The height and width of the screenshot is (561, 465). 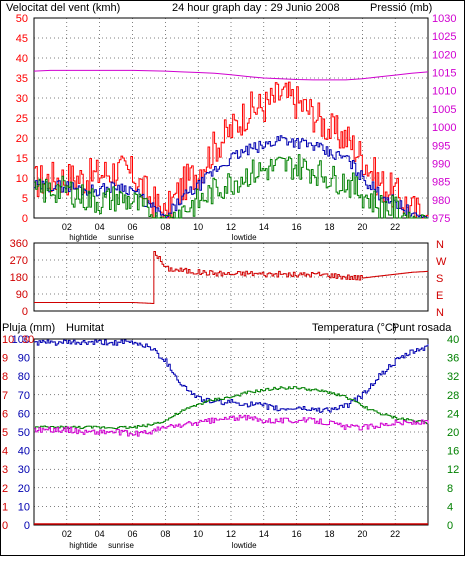 What do you see at coordinates (231, 277) in the screenshot?
I see `wind-direction-line` at bounding box center [231, 277].